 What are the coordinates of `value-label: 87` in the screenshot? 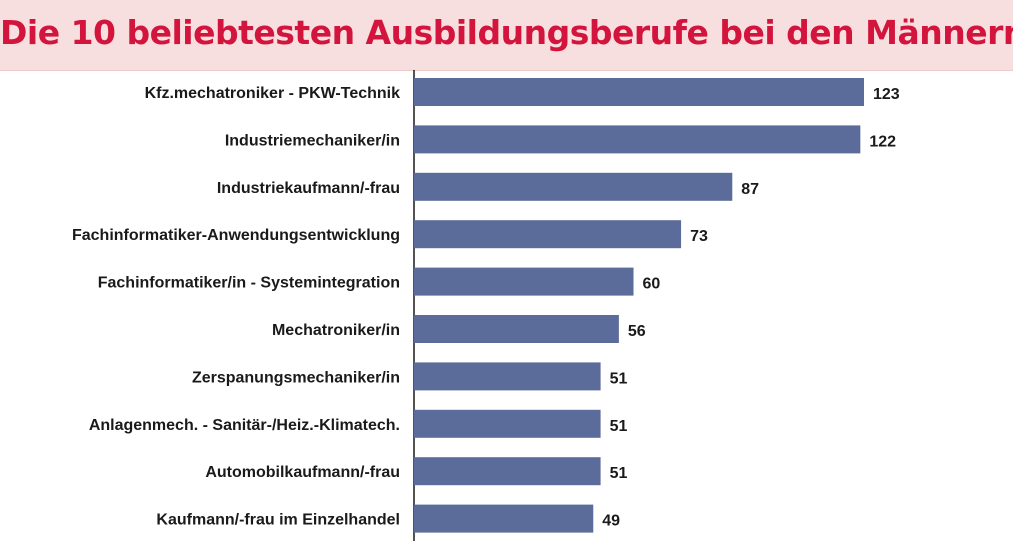 It's located at (750, 189).